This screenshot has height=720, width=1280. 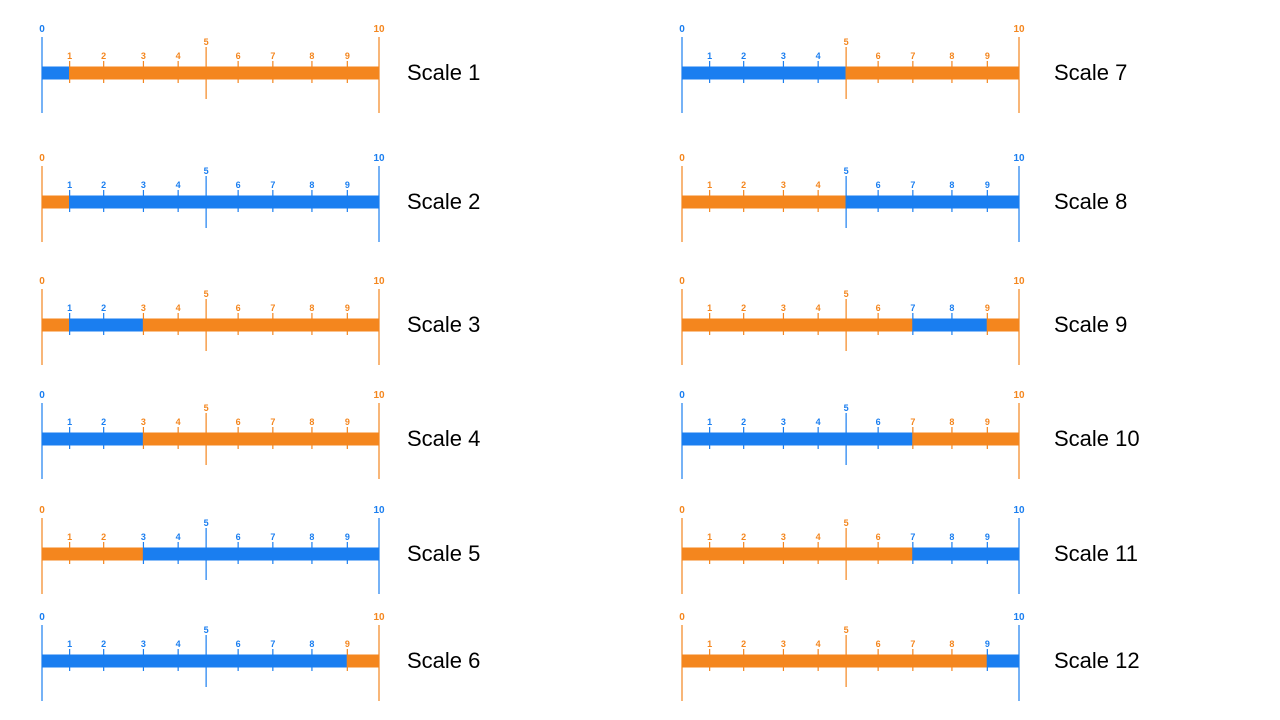 I want to click on scale-1: 0 1 2 3 4 5 6 7 8 9 10 Scale 1, so click(x=259, y=68).